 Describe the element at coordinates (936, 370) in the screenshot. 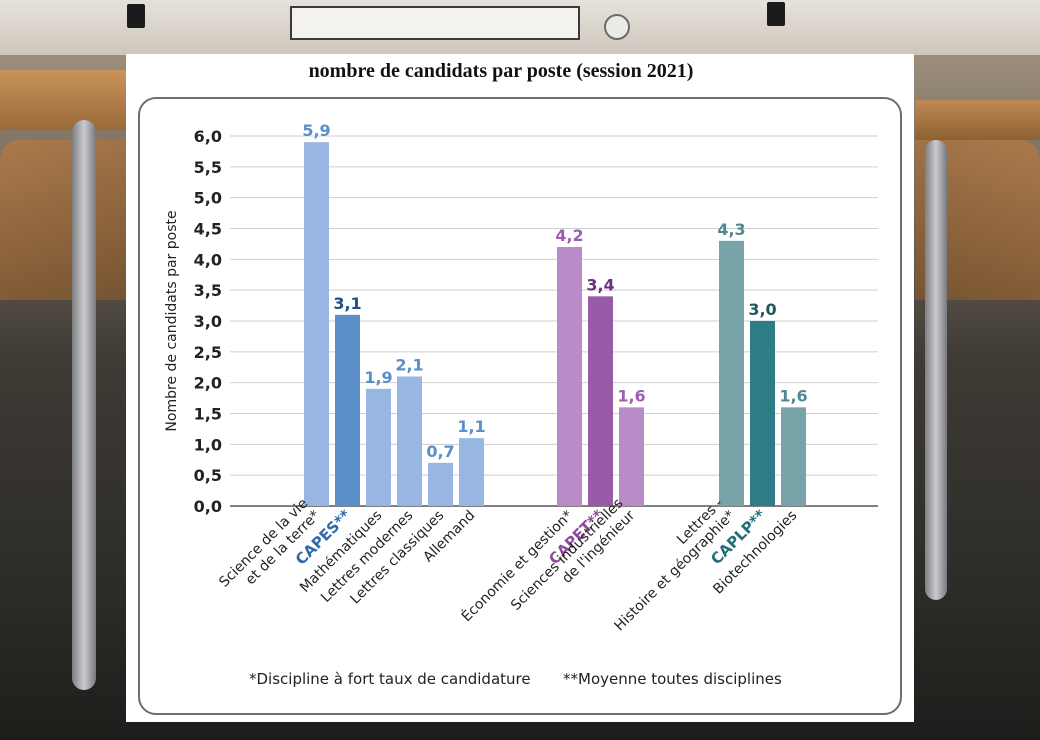

I see `chair-leg-right` at that location.